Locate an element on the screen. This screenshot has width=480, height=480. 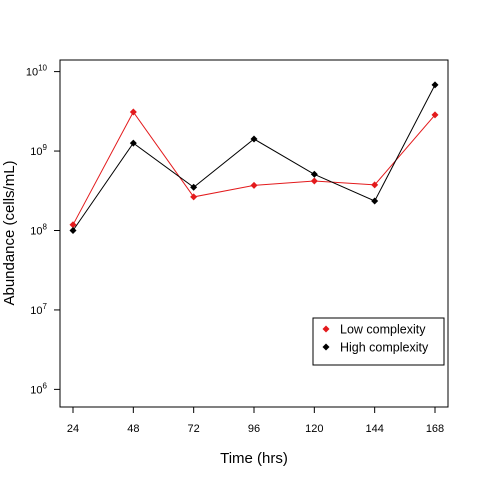
legend-marker-low-complexity is located at coordinates (326, 329).